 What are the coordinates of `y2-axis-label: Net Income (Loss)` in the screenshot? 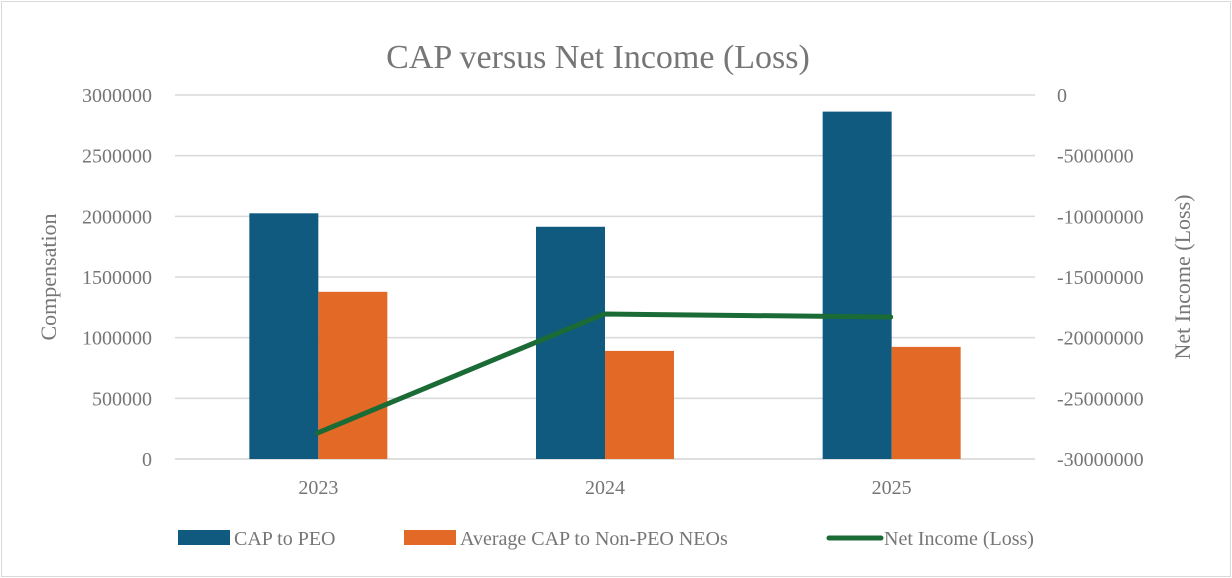 It's located at (1182, 277).